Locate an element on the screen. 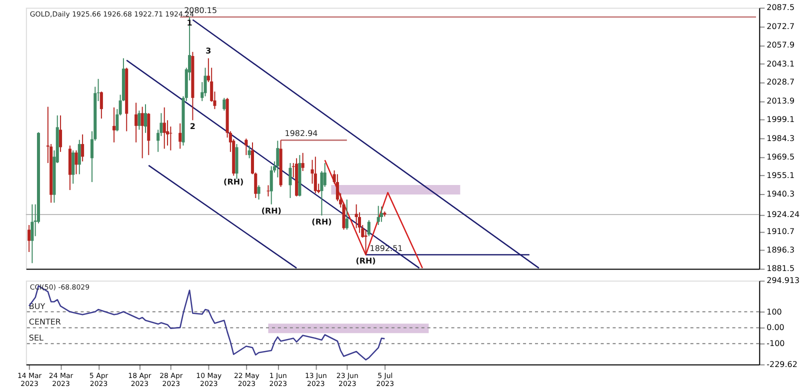 The image size is (800, 389). ref-line-label: CENTER is located at coordinates (45, 322).